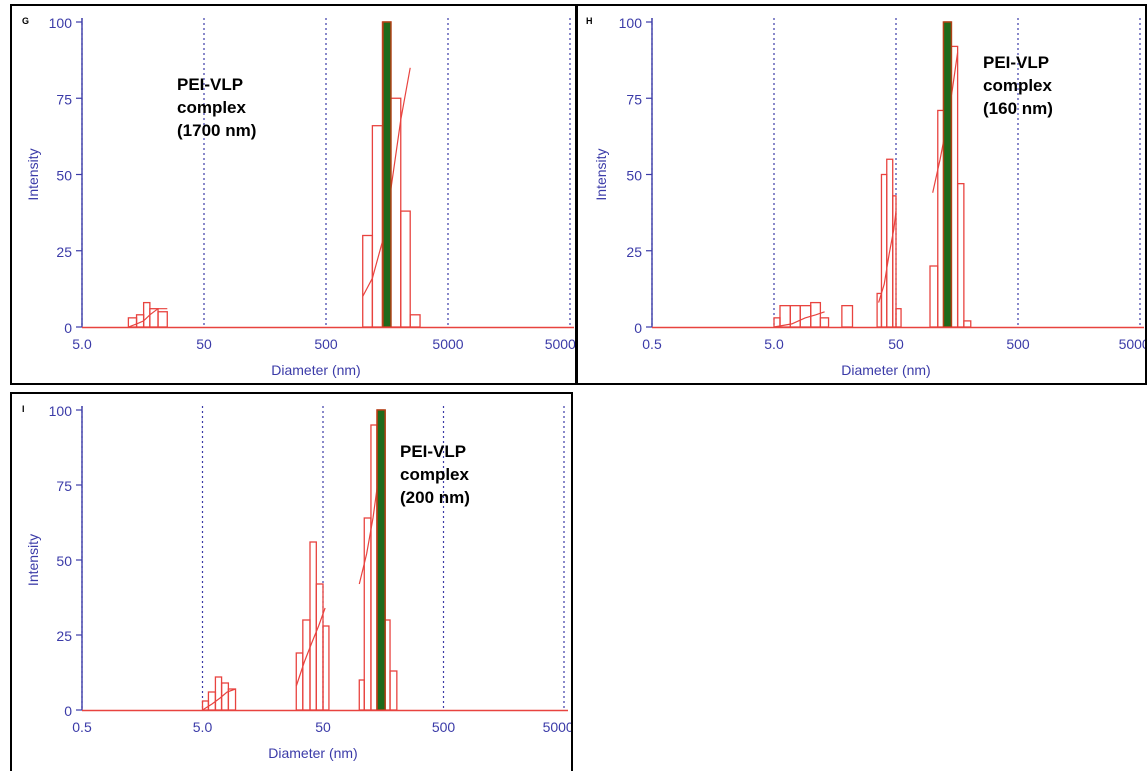 The height and width of the screenshot is (773, 1147). I want to click on panel-letter: H, so click(589, 21).